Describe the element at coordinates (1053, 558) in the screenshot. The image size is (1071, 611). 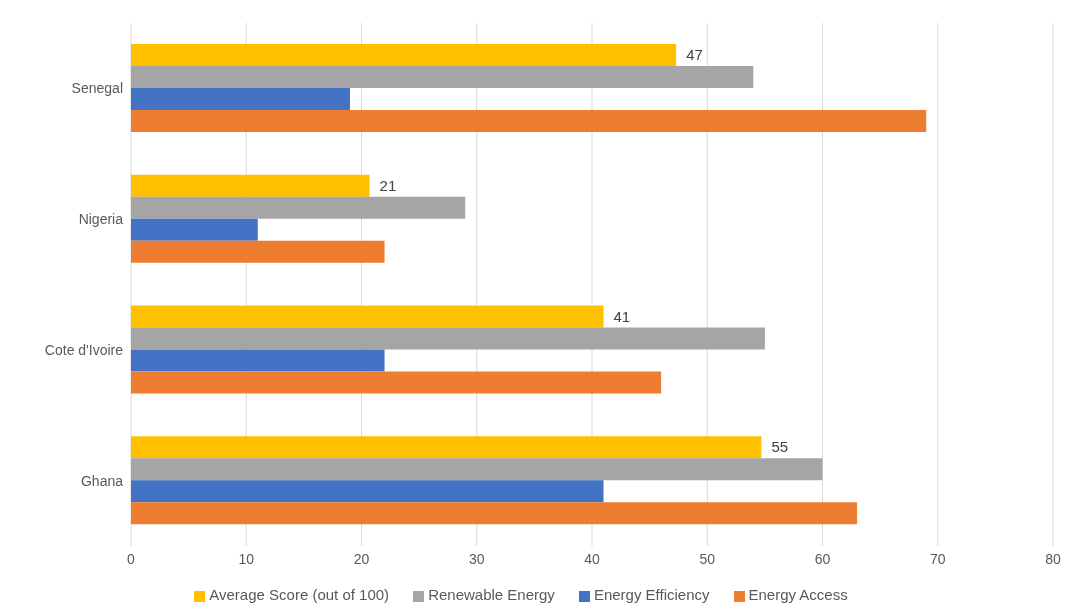
I see `x-tick-label: 80` at that location.